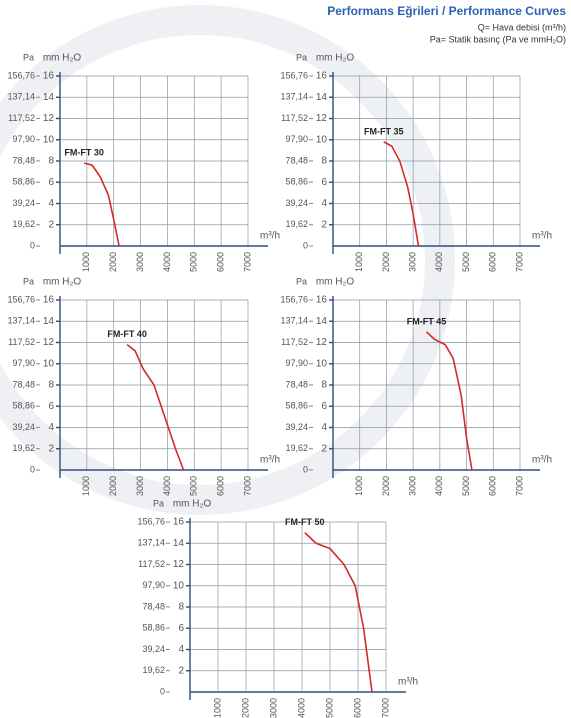 The image size is (571, 718). I want to click on x-tick-label: 3000, so click(140, 486).